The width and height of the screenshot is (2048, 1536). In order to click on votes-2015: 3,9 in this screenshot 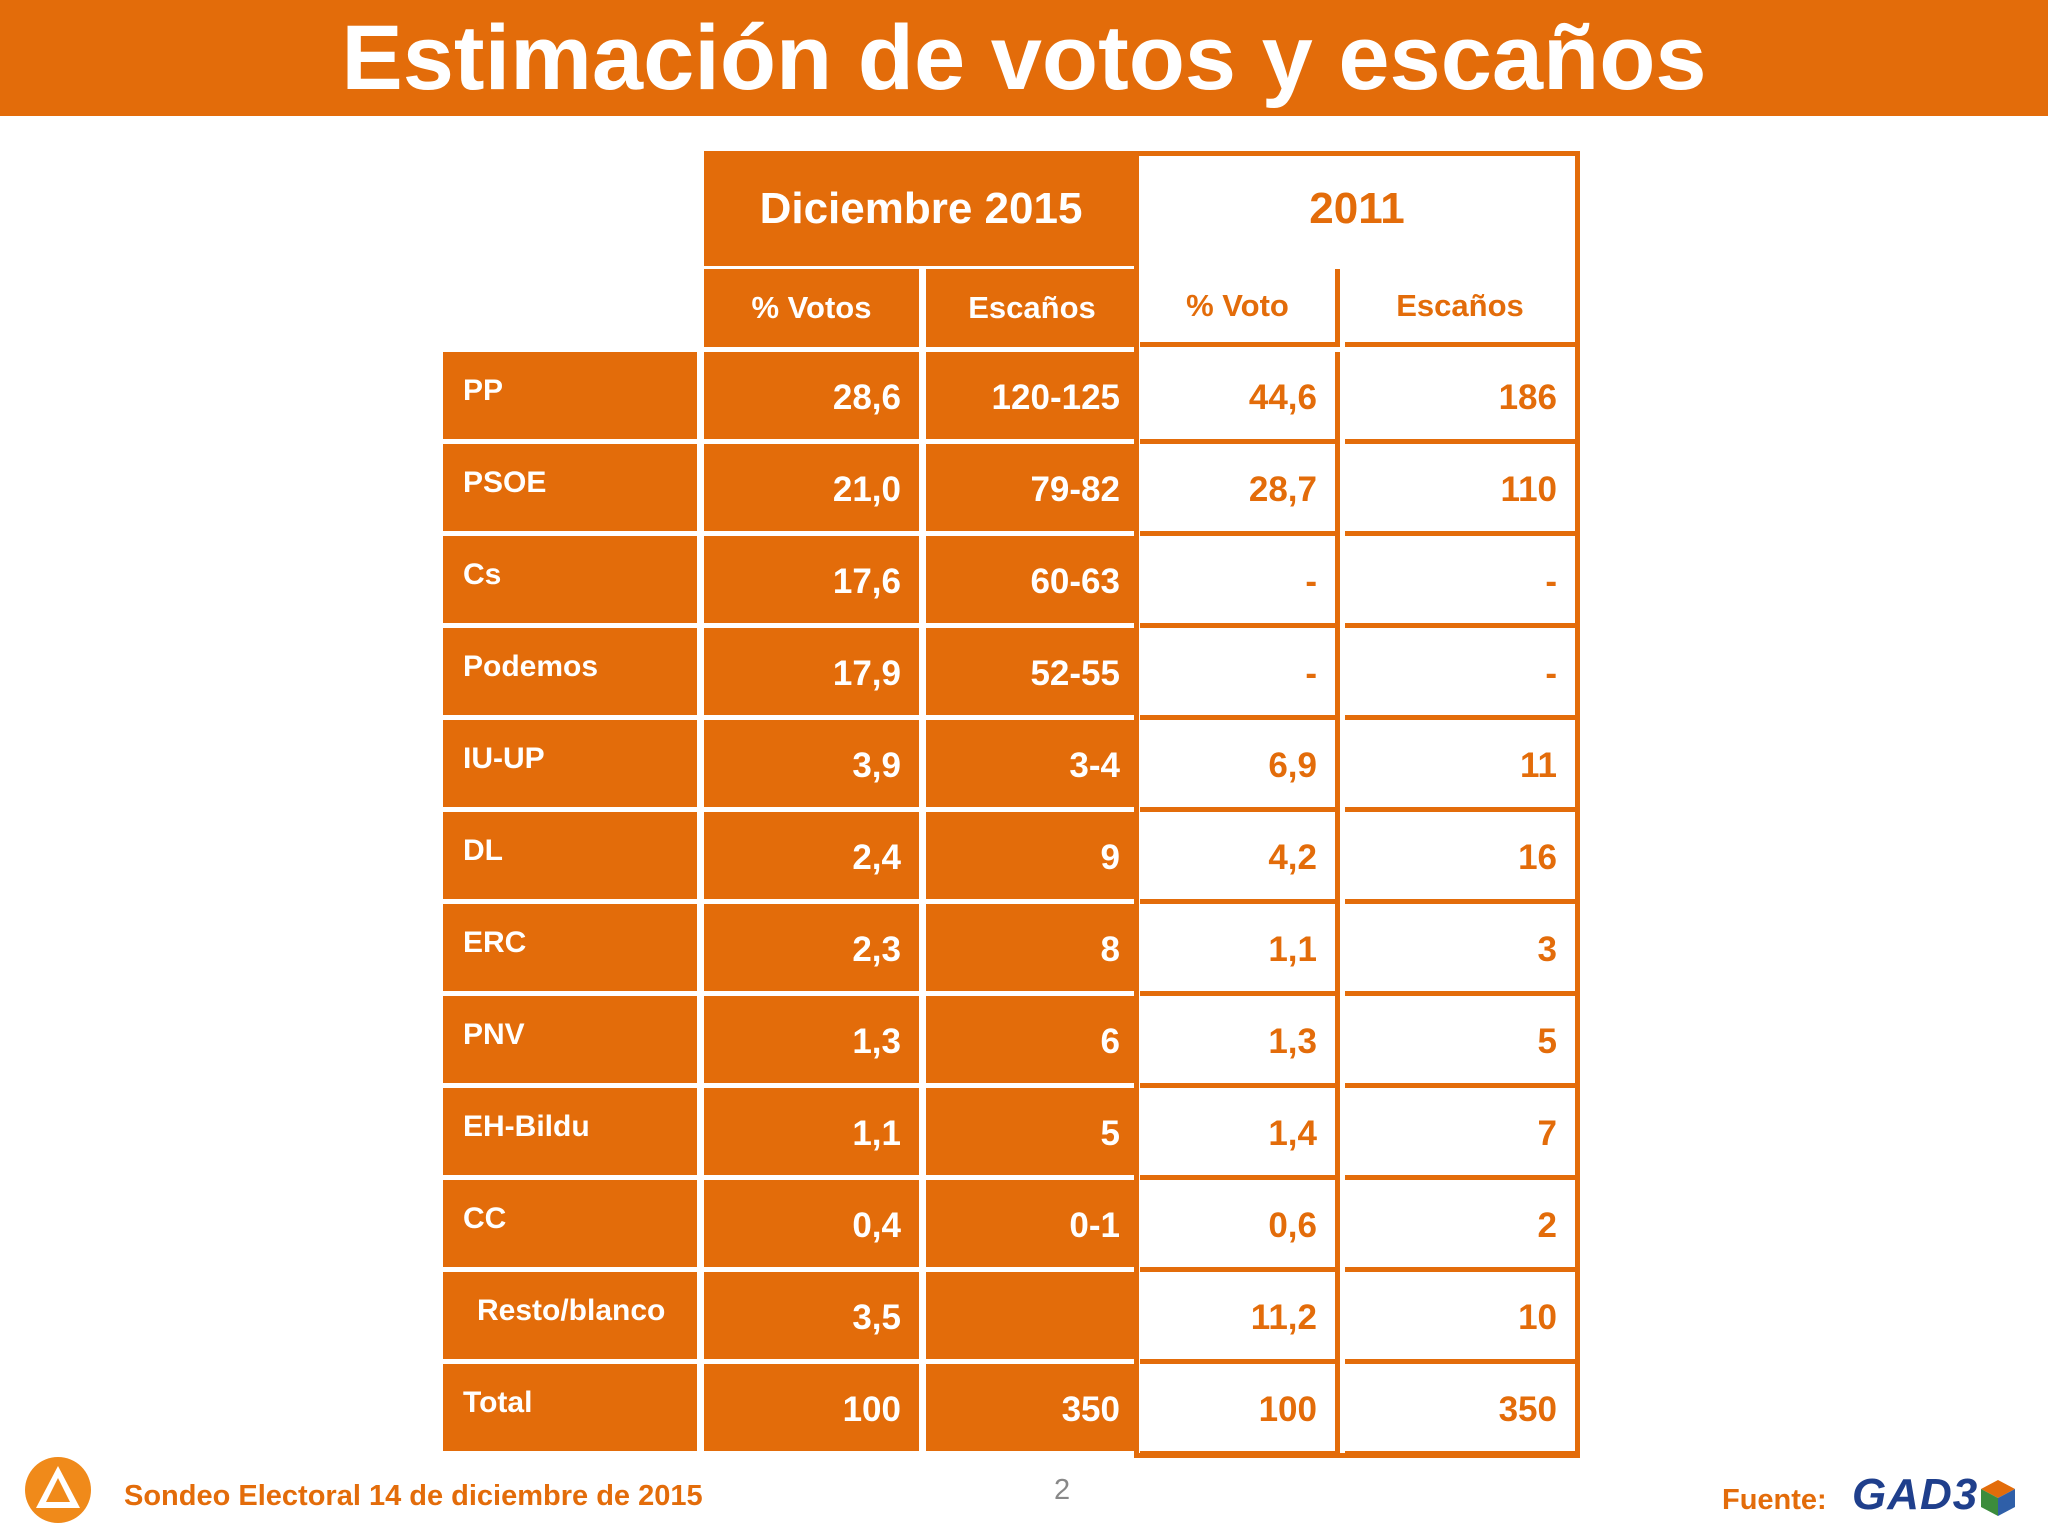, I will do `click(811, 763)`.